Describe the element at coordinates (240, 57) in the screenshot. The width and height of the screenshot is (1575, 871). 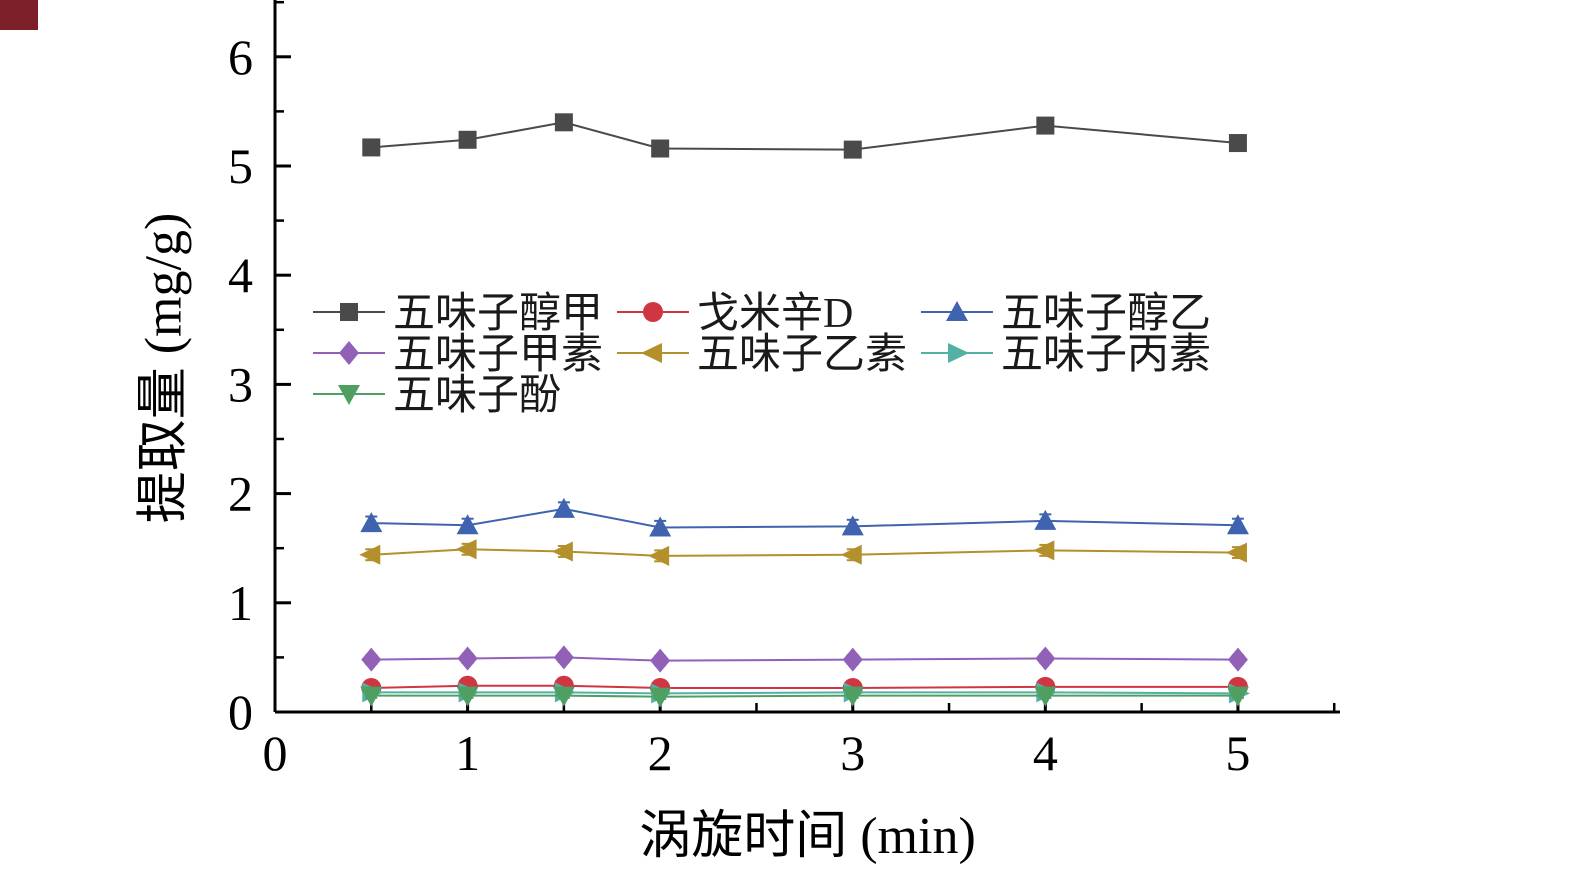
I see `y-tick-label: 6` at that location.